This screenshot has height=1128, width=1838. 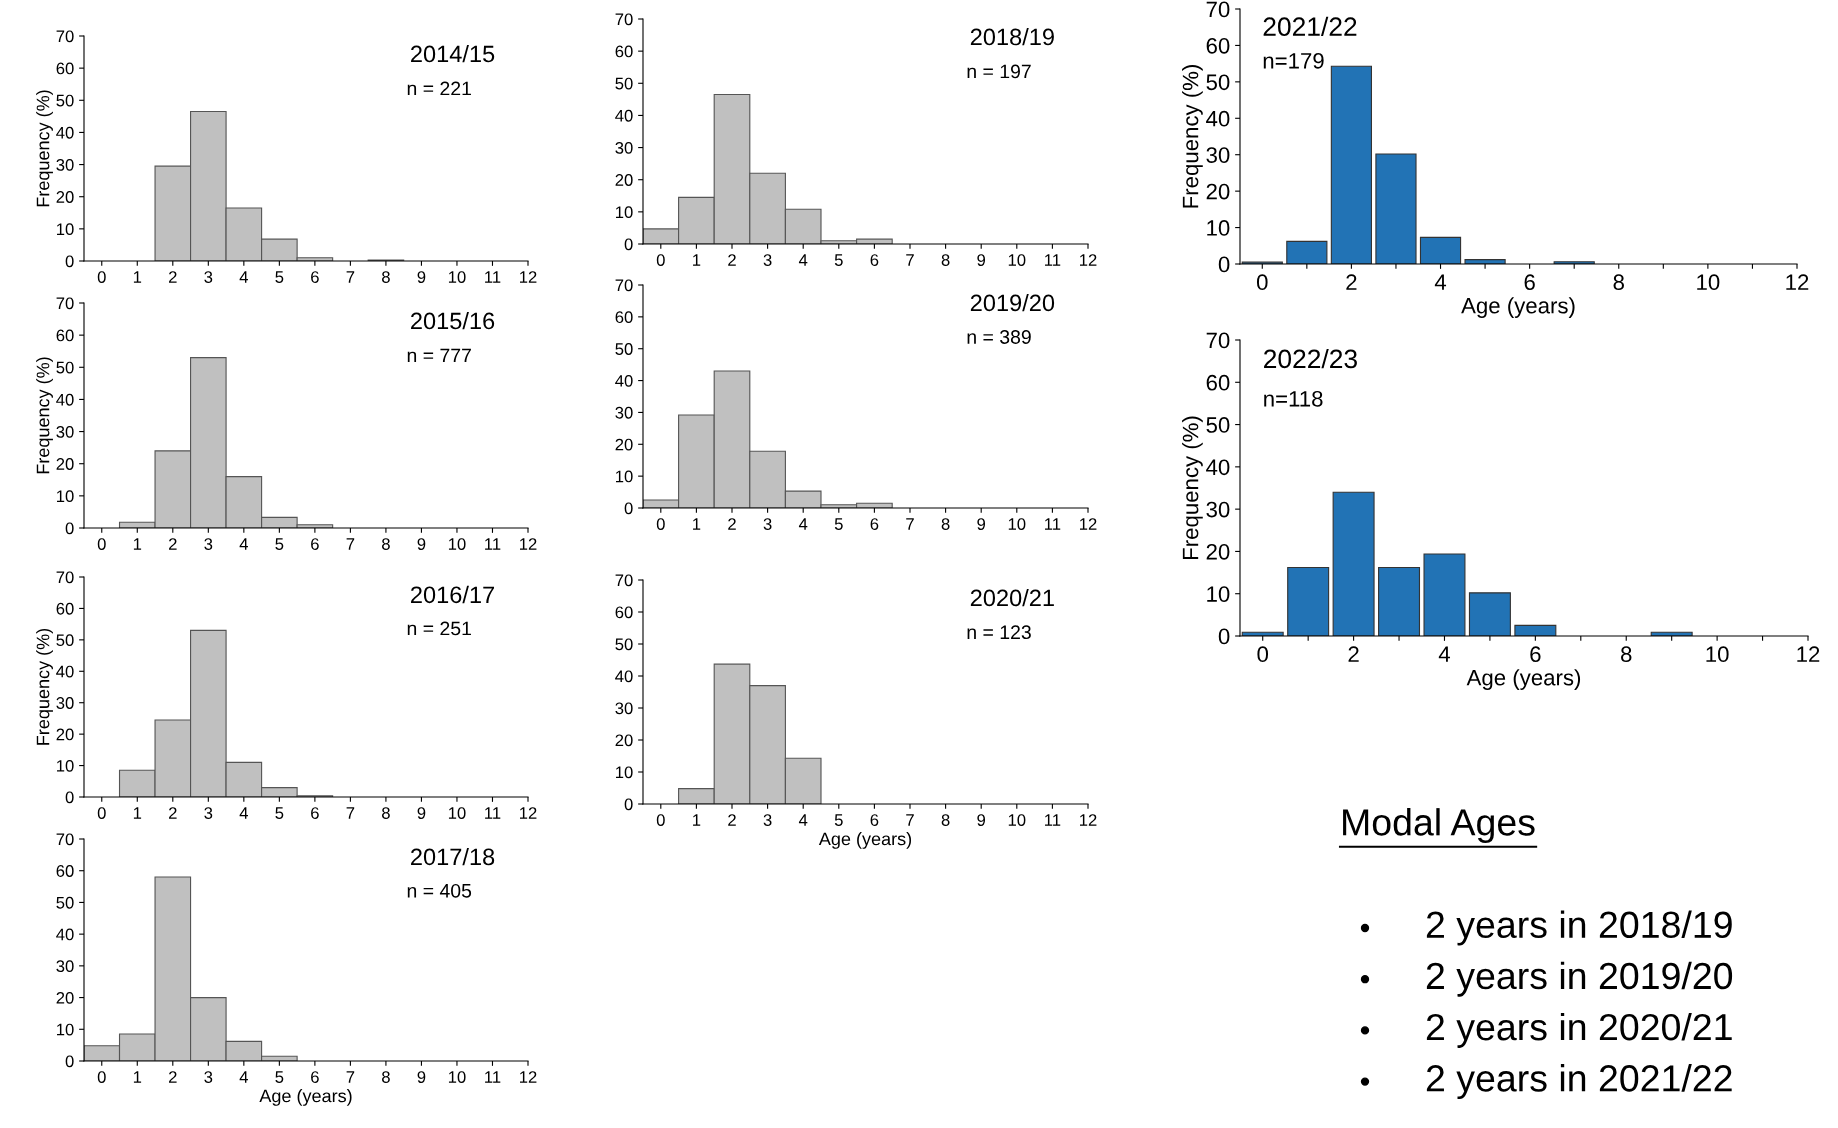 What do you see at coordinates (1293, 60) in the screenshot?
I see `text: n=179` at bounding box center [1293, 60].